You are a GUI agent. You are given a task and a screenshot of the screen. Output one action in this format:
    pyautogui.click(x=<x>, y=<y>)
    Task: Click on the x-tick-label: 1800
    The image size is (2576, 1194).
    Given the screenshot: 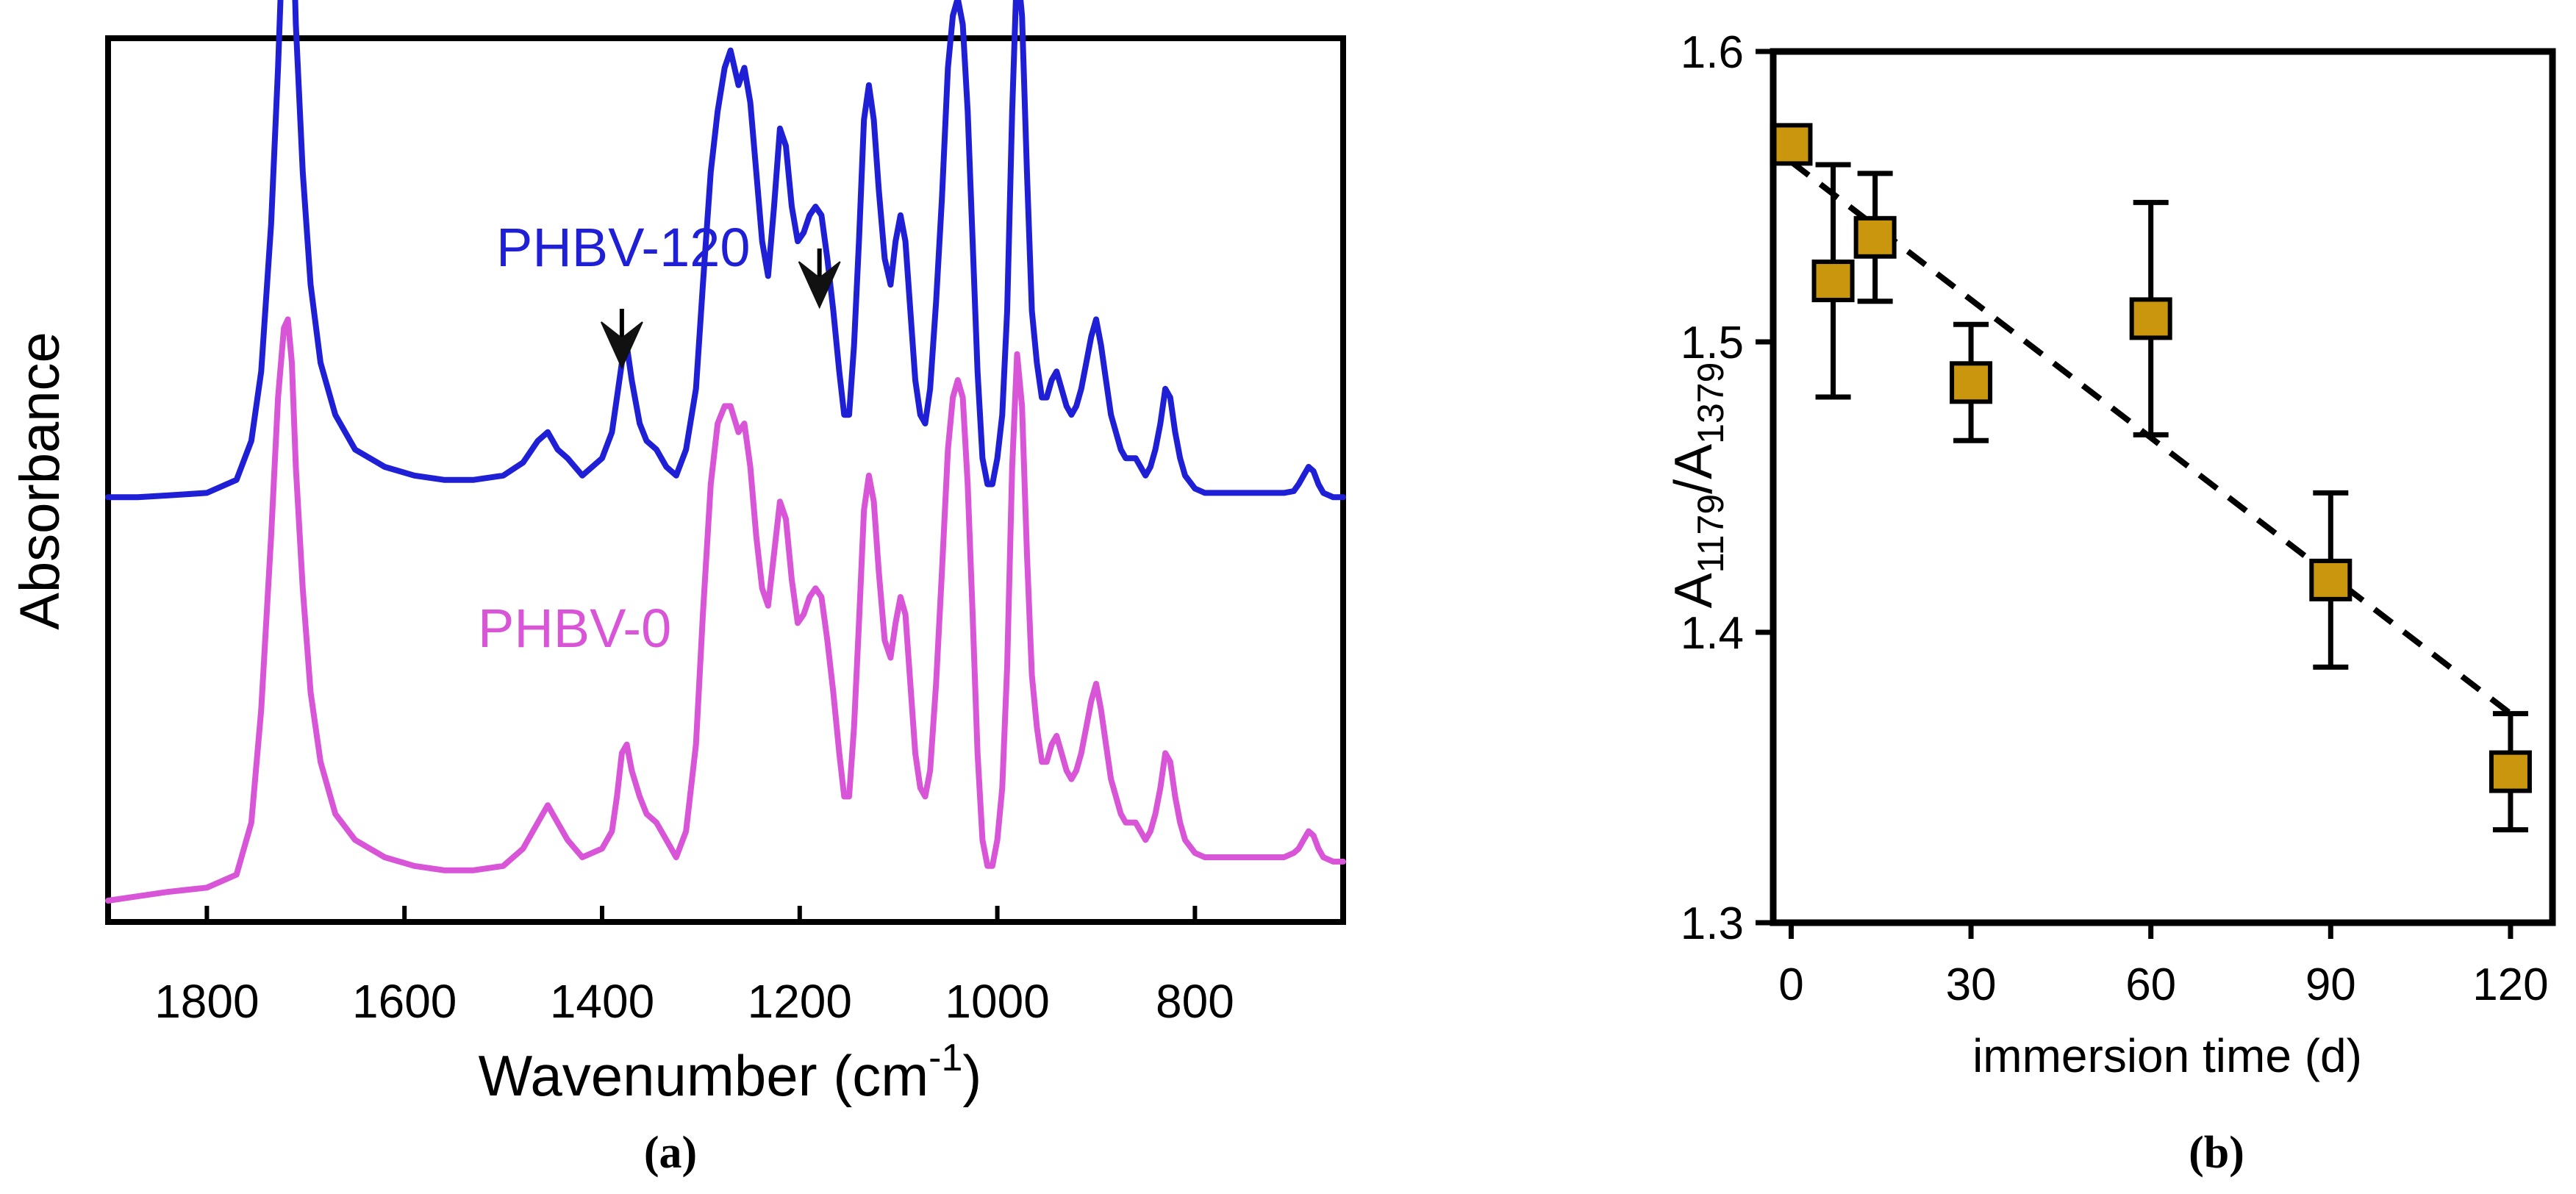 What is the action you would take?
    pyautogui.click(x=206, y=1002)
    